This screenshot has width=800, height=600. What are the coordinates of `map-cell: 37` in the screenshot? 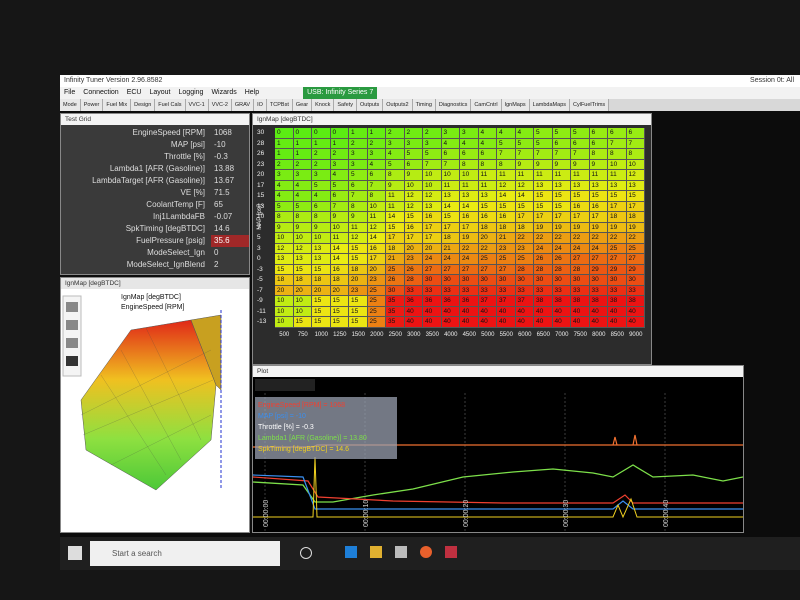 It's located at (487, 301).